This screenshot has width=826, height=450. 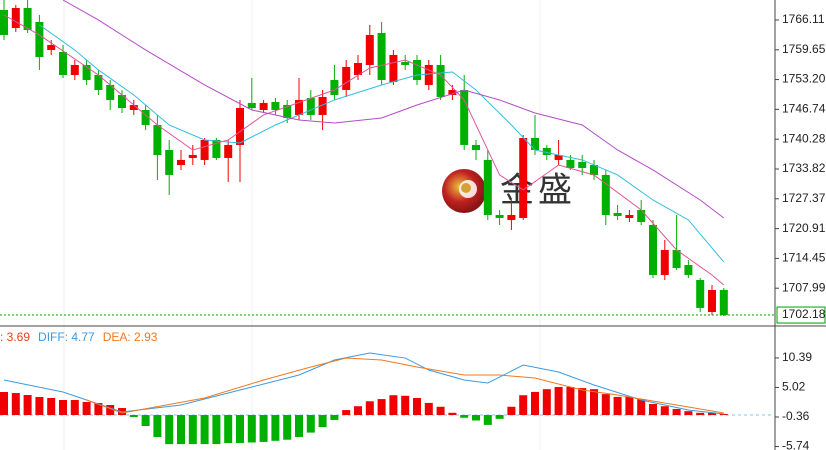 What do you see at coordinates (15, 337) in the screenshot?
I see `legend-label: : 3.69` at bounding box center [15, 337].